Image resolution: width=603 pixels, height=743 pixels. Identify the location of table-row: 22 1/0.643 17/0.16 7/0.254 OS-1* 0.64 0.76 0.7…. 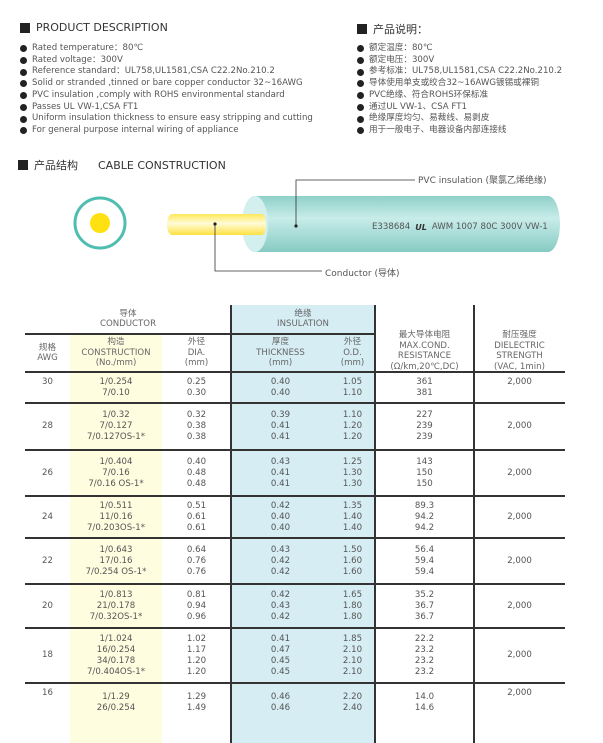
(295, 561).